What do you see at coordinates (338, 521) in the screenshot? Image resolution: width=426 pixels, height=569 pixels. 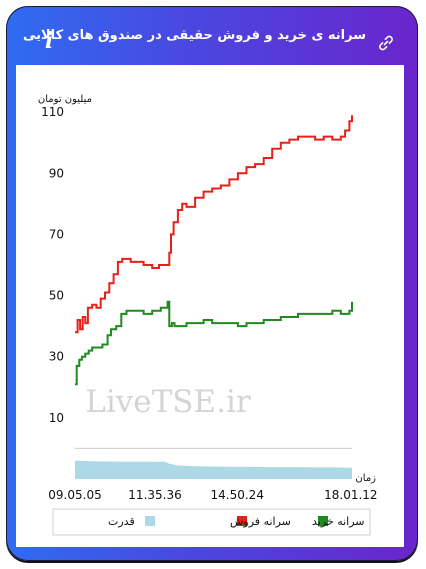 I see `legend-label: سرانه خرید` at bounding box center [338, 521].